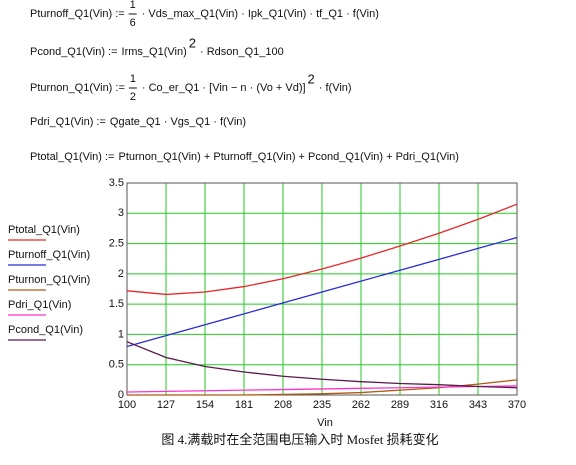  Describe the element at coordinates (44, 230) in the screenshot. I see `legend-label: Ptotal_Q1(Vin)` at that location.